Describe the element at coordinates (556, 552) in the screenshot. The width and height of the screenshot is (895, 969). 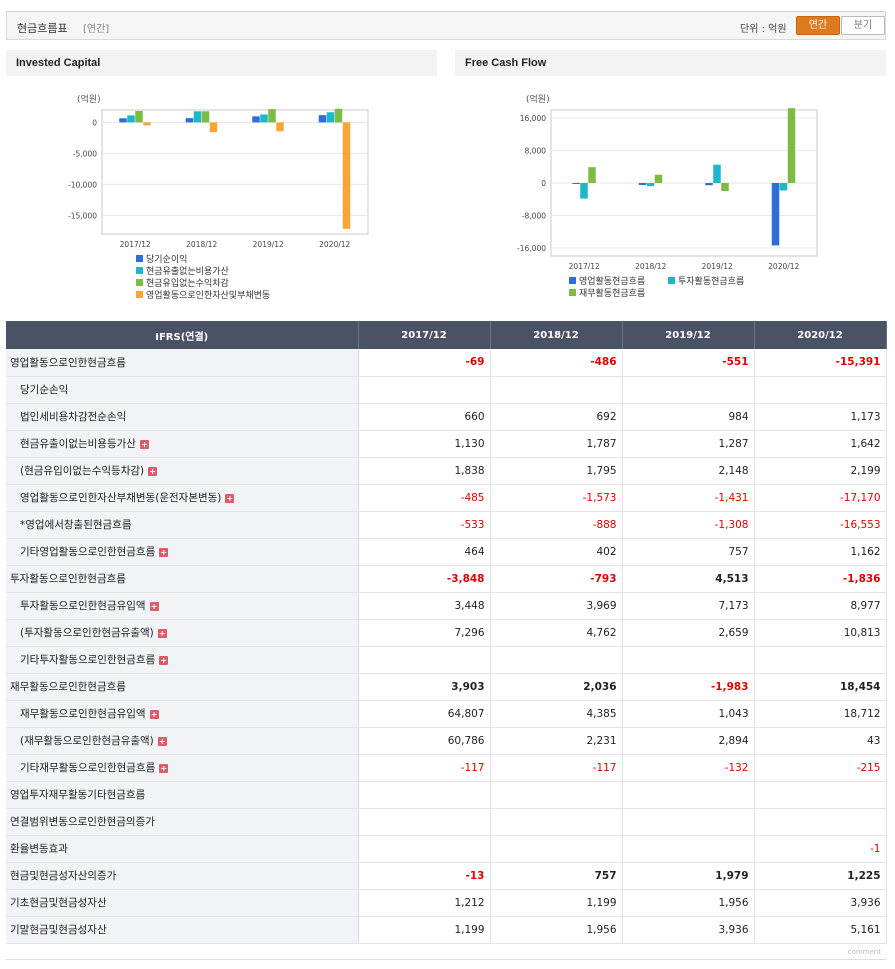
I see `value-cell: 402` at that location.